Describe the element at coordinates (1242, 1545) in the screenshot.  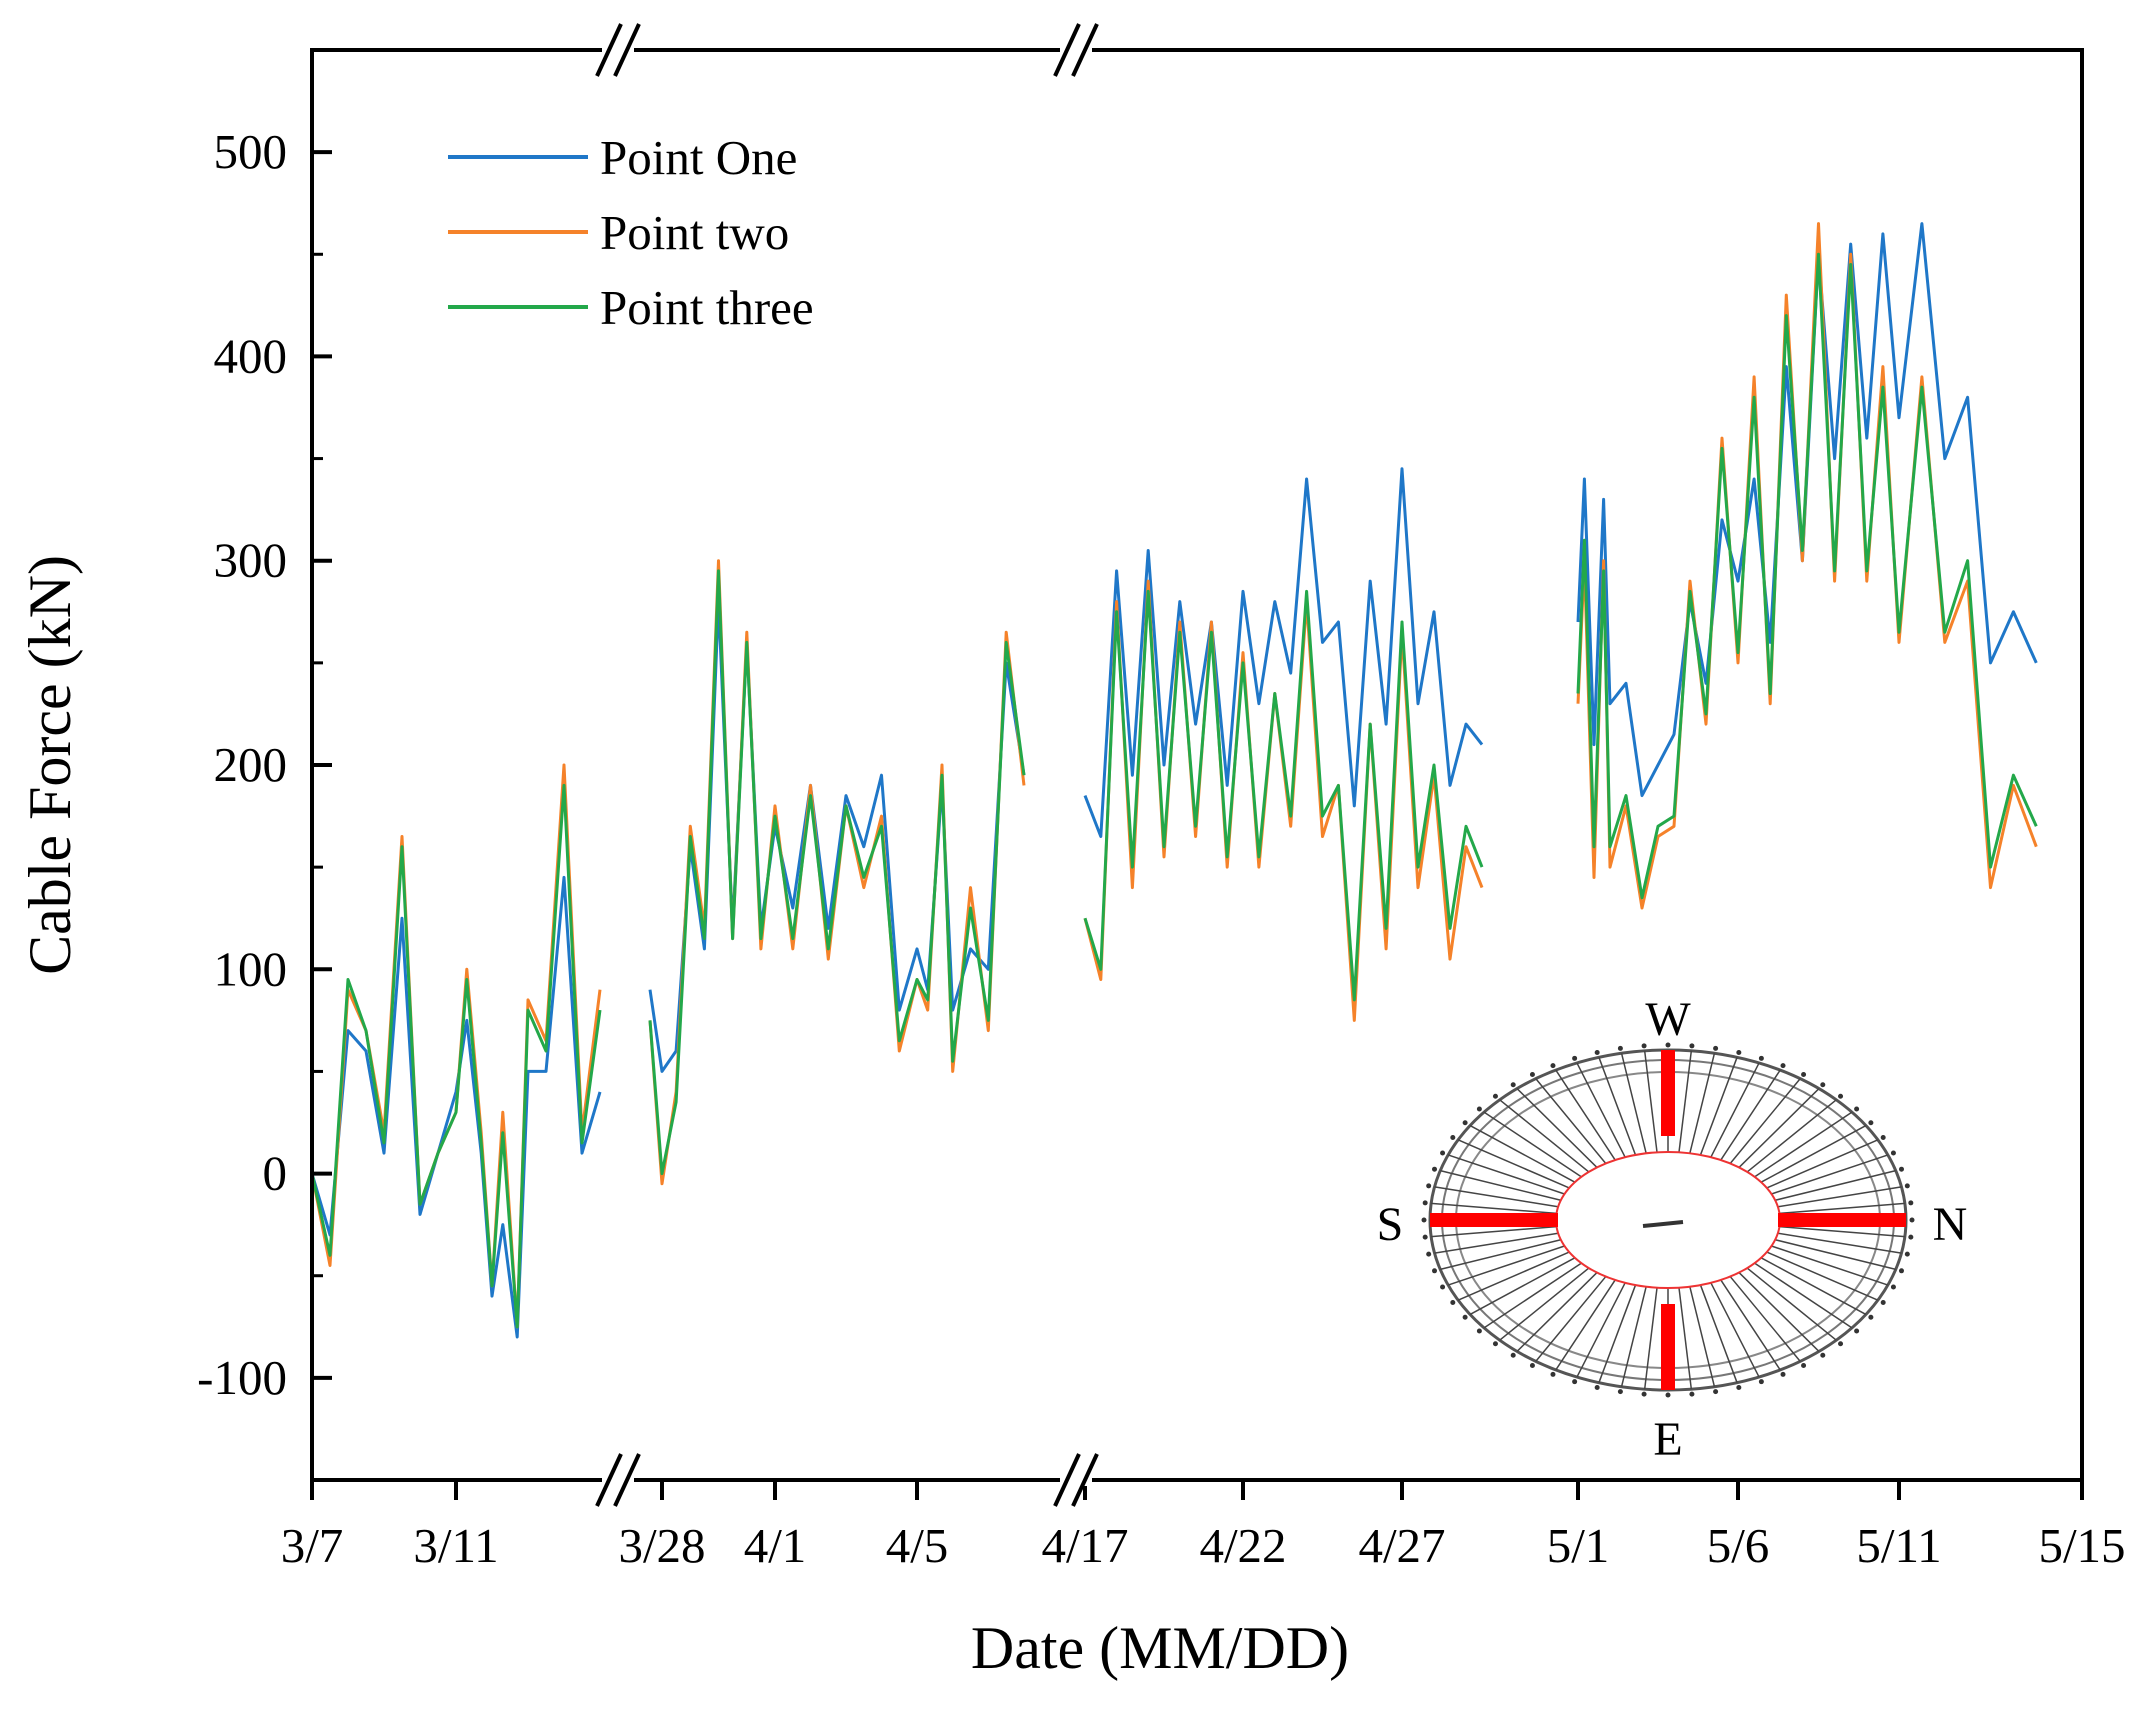
I see `x-tick-label: 4/22` at that location.